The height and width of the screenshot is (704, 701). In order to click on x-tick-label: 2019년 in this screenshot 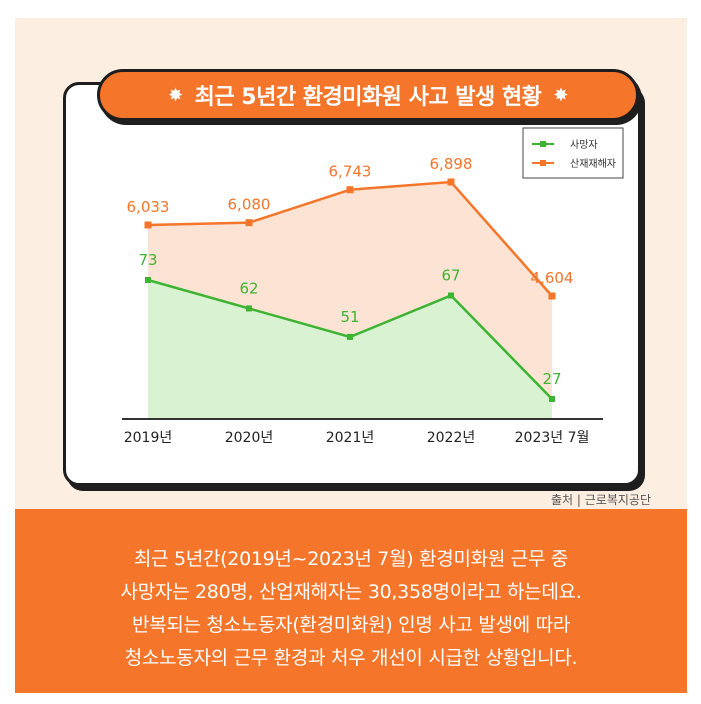, I will do `click(148, 438)`.